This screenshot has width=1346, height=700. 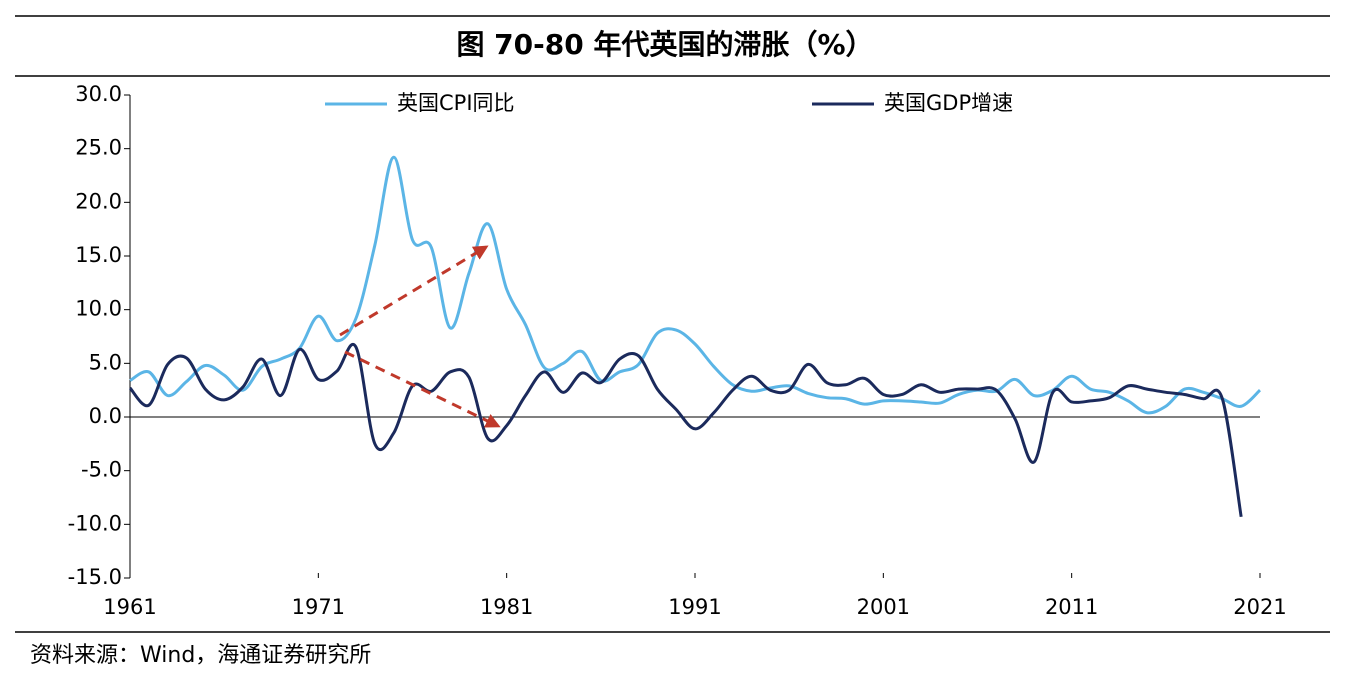 What do you see at coordinates (456, 103) in the screenshot?
I see `legend-label: 英国CPI同比` at bounding box center [456, 103].